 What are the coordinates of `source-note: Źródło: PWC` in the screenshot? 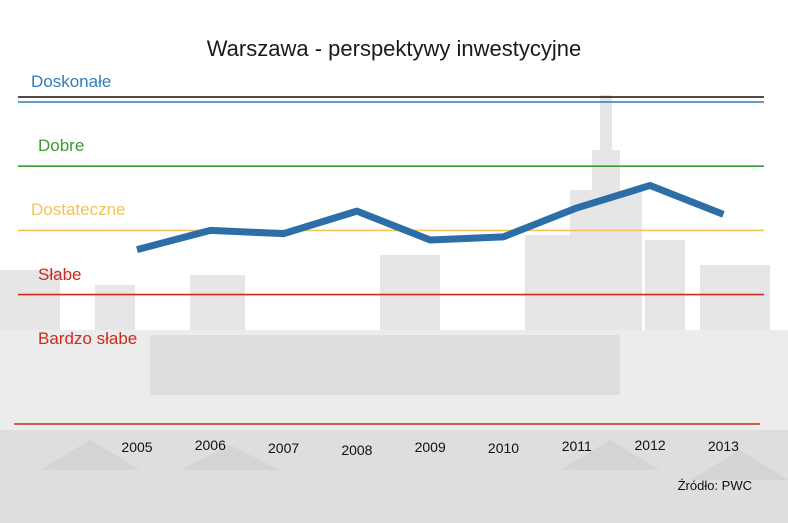 It's located at (714, 485).